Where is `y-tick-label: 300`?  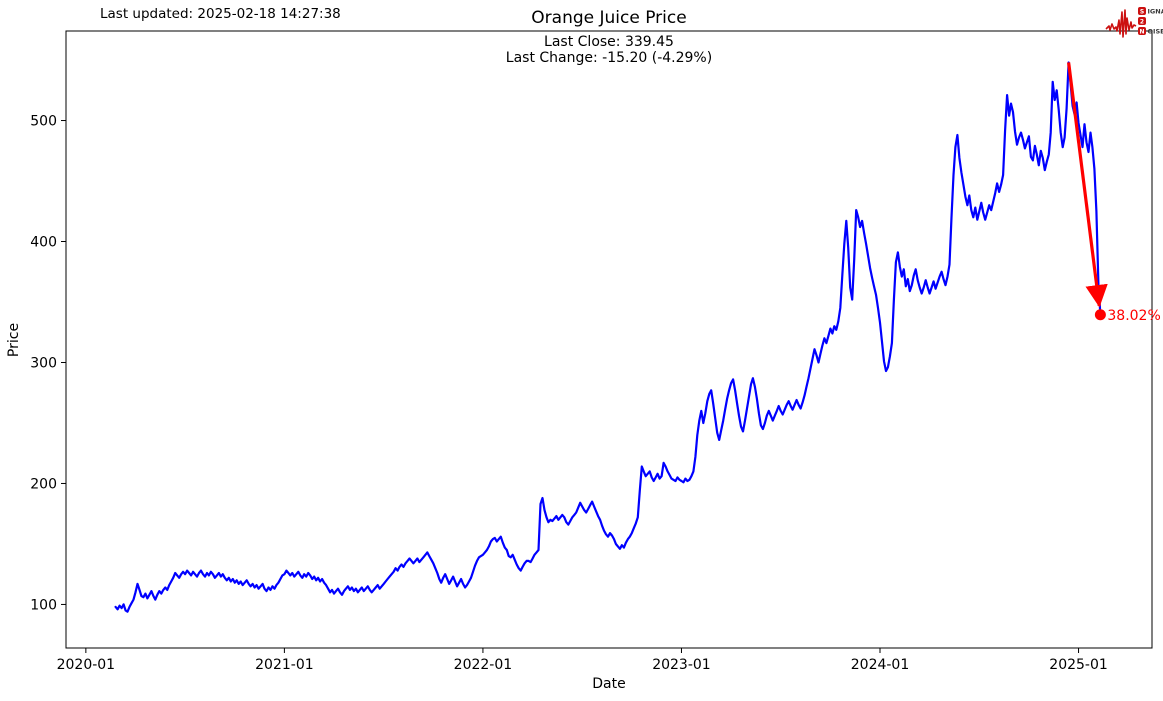
y-tick-label: 300 is located at coordinates (43, 363).